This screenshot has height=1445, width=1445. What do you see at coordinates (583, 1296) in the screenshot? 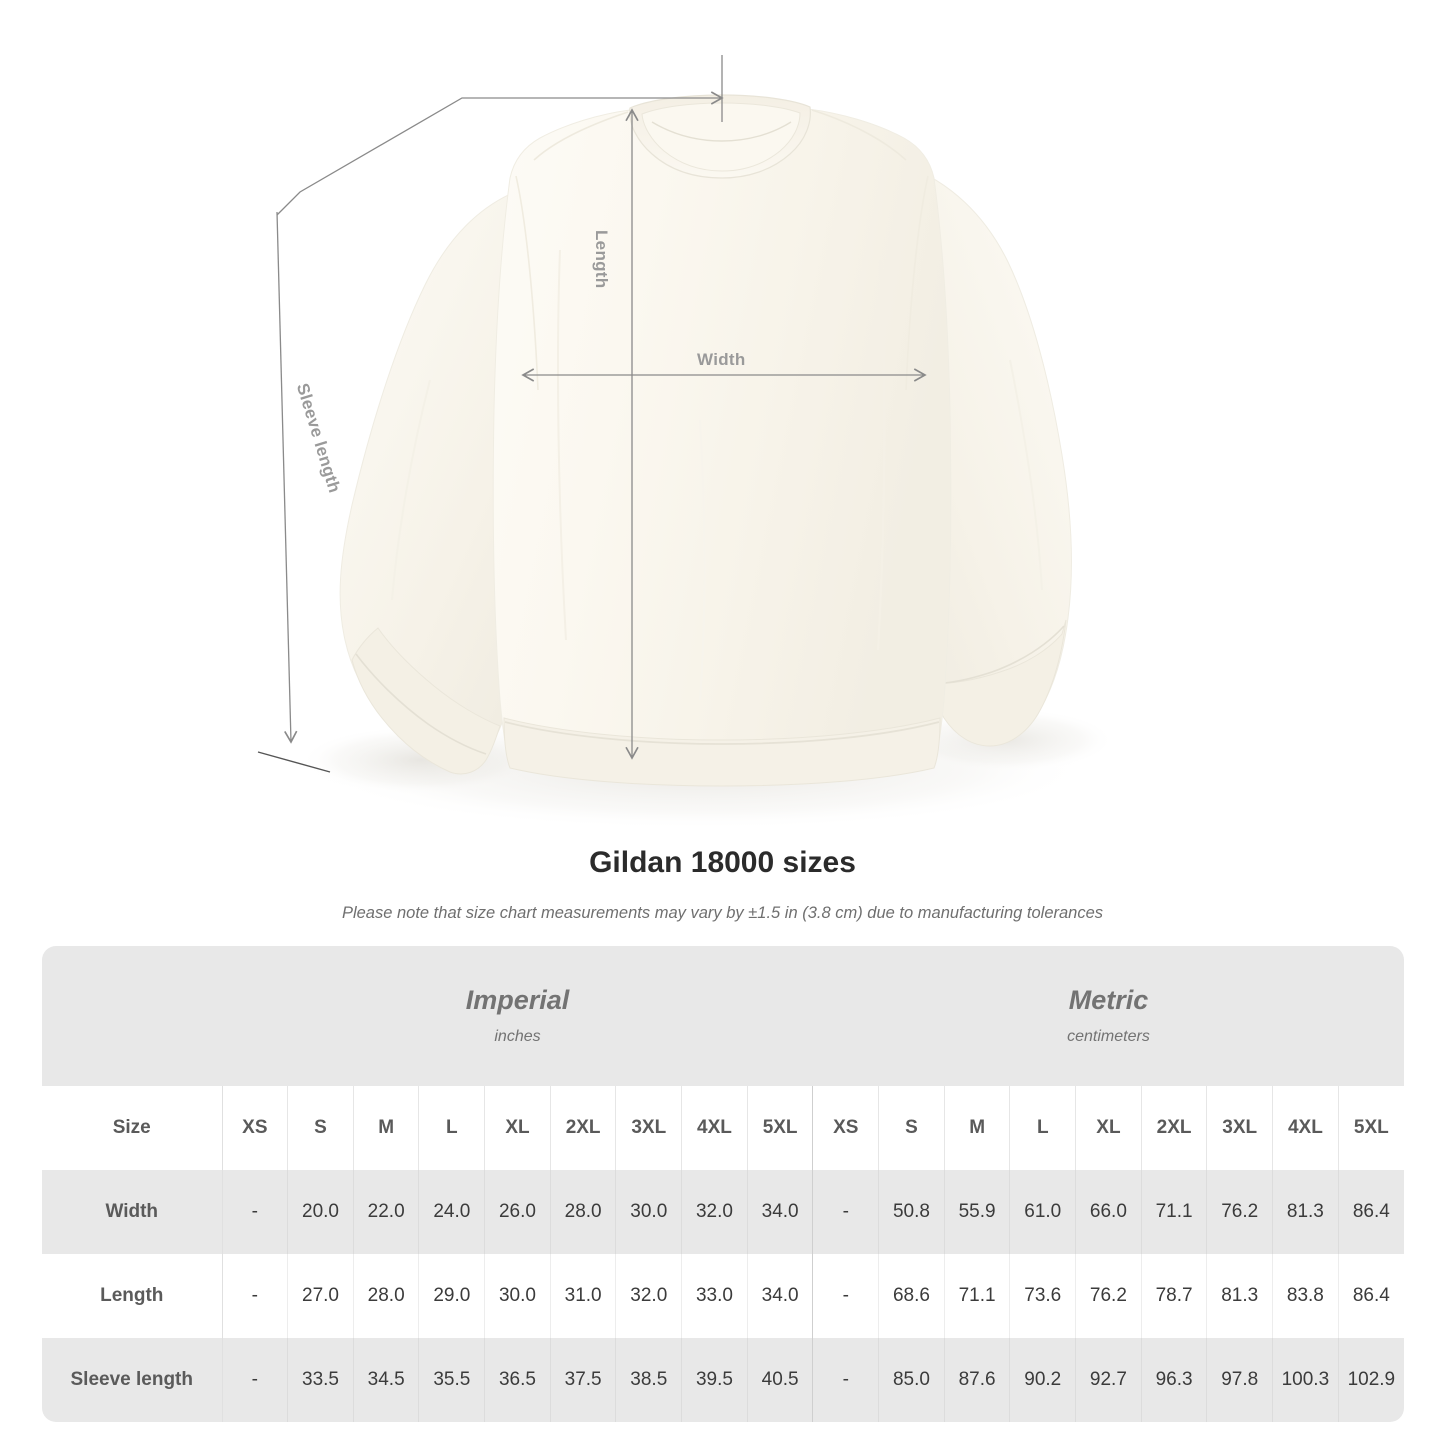
I see `cell-imperial-2xl: 31.0` at bounding box center [583, 1296].